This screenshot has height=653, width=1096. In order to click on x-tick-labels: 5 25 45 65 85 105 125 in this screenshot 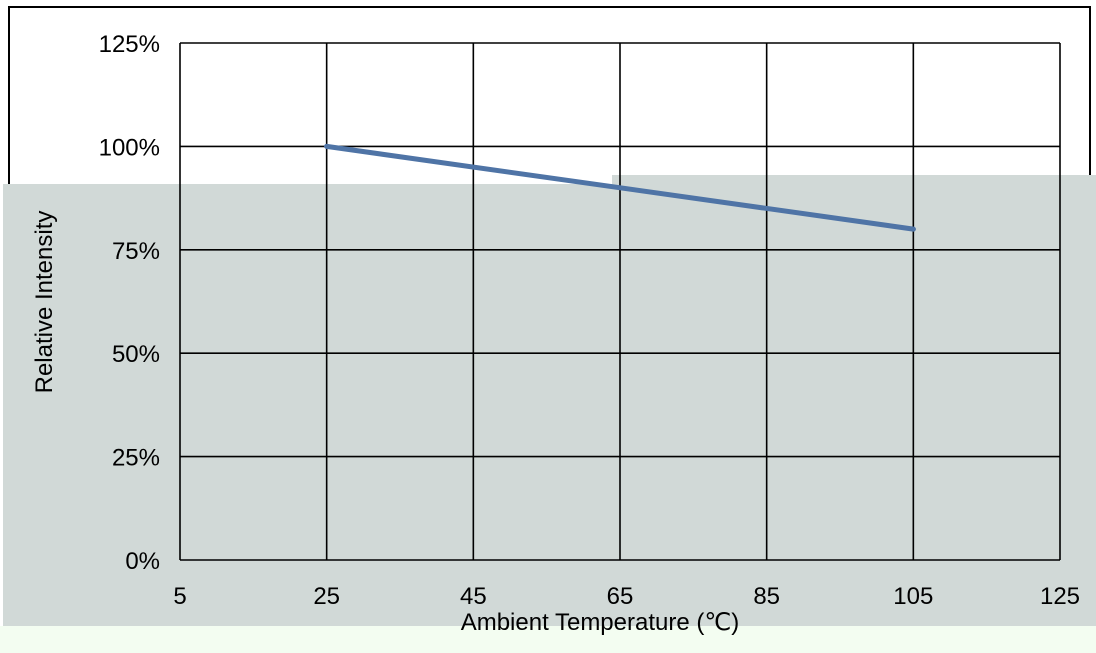, I will do `click(626, 596)`.